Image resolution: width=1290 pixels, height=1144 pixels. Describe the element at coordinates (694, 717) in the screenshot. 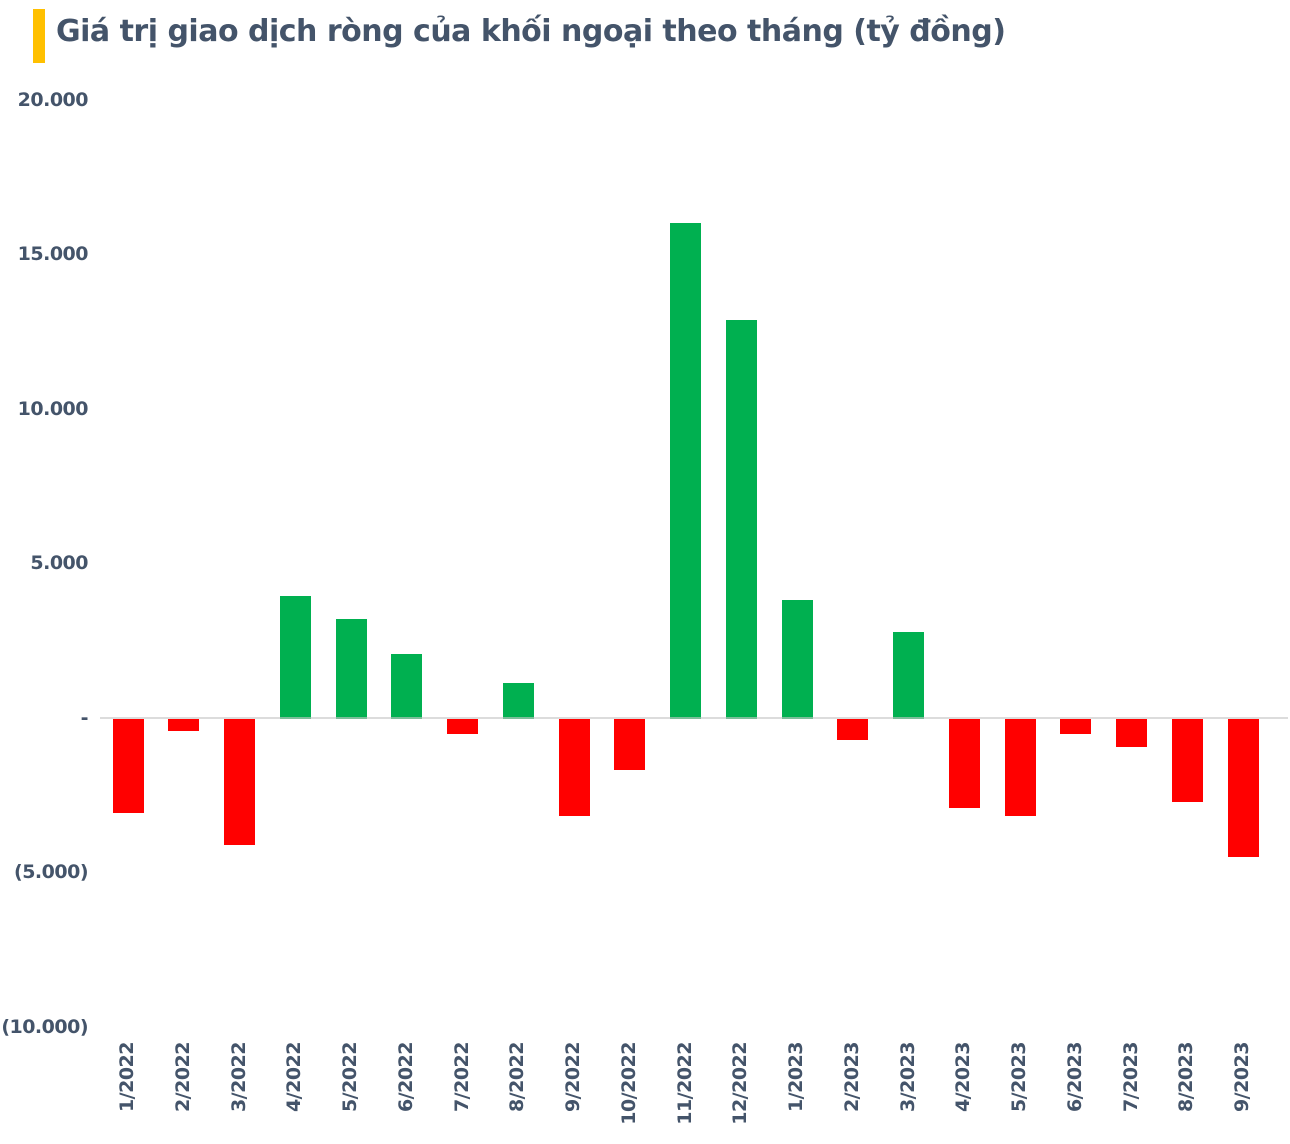

I see `zero-axis-line` at that location.